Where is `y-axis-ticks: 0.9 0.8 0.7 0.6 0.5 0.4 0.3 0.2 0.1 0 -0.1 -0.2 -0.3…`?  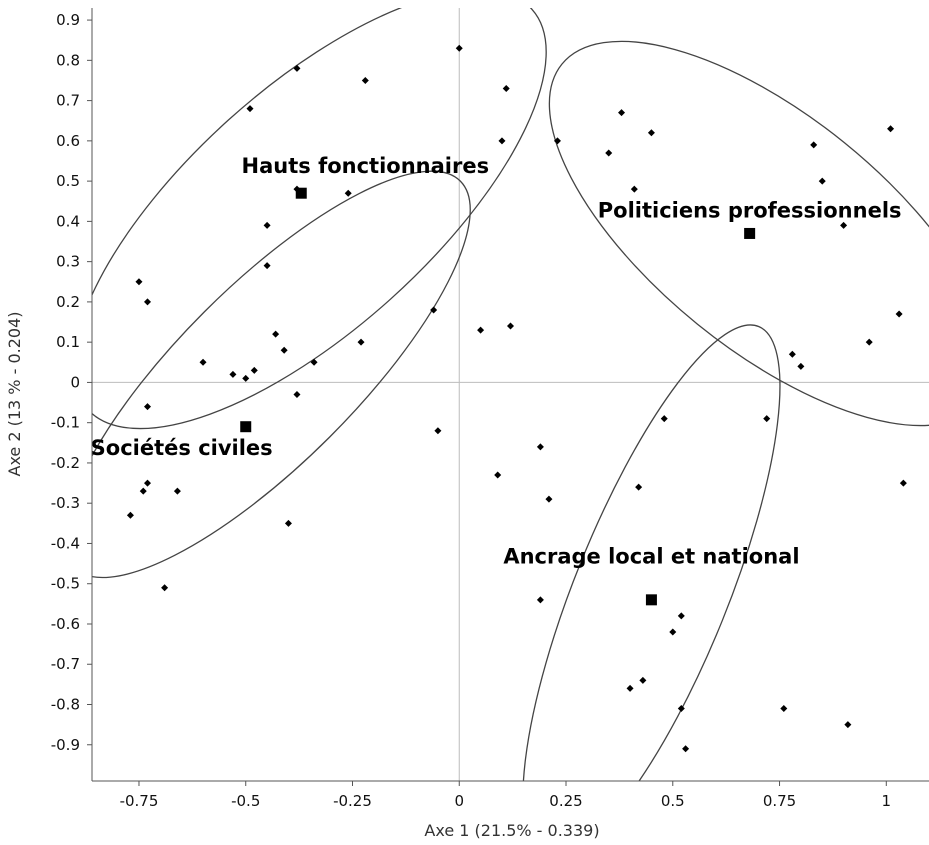
y-axis-ticks: 0.9 0.8 0.7 0.6 0.5 0.4 0.3 0.2 0.1 0 -0.1 -0.2 -0.3… is located at coordinates (71, 382).